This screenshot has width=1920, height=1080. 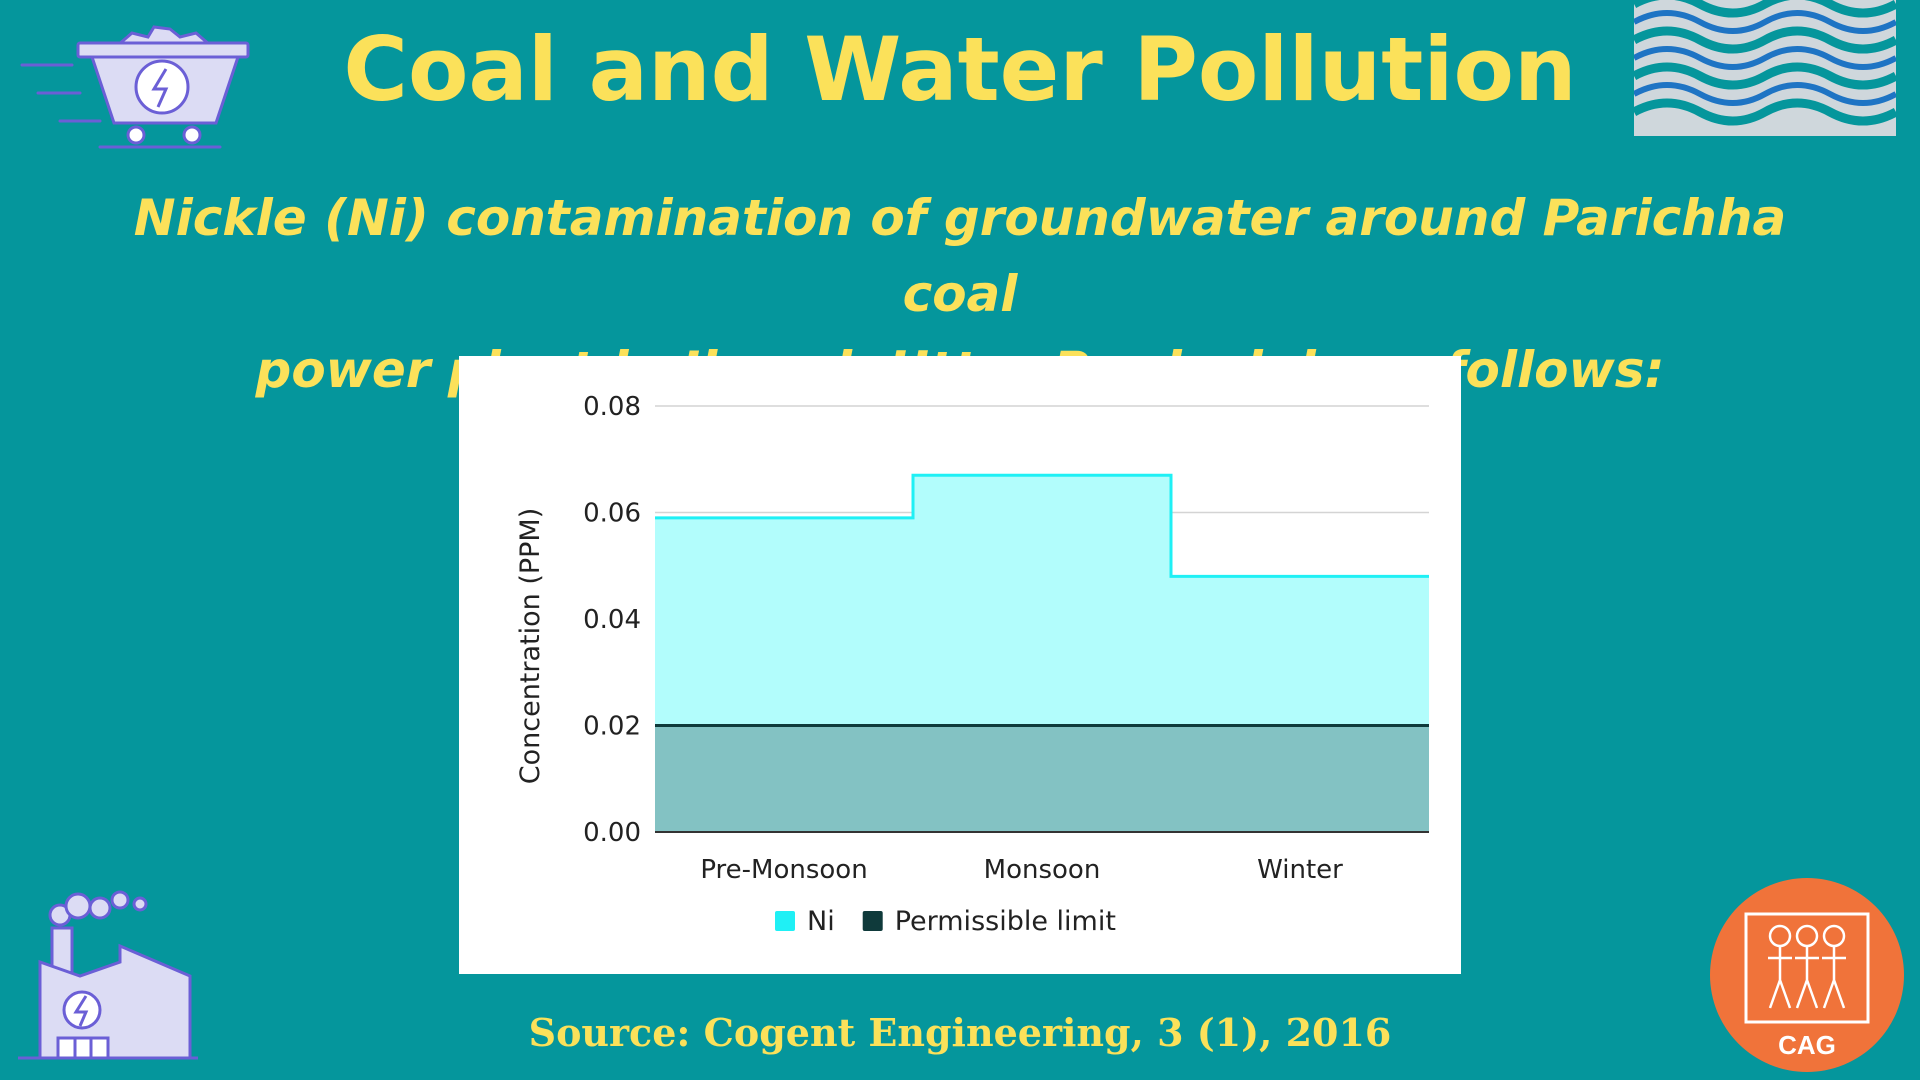 I want to click on x-tick-label: Pre-Monsoon, so click(x=783, y=870).